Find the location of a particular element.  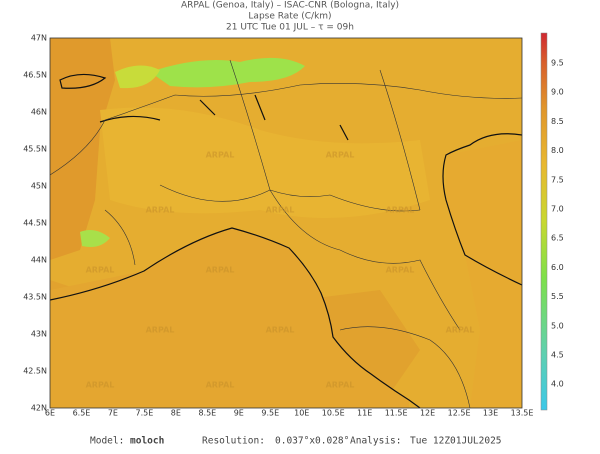

colorbar-label: 4.5 is located at coordinates (557, 355).